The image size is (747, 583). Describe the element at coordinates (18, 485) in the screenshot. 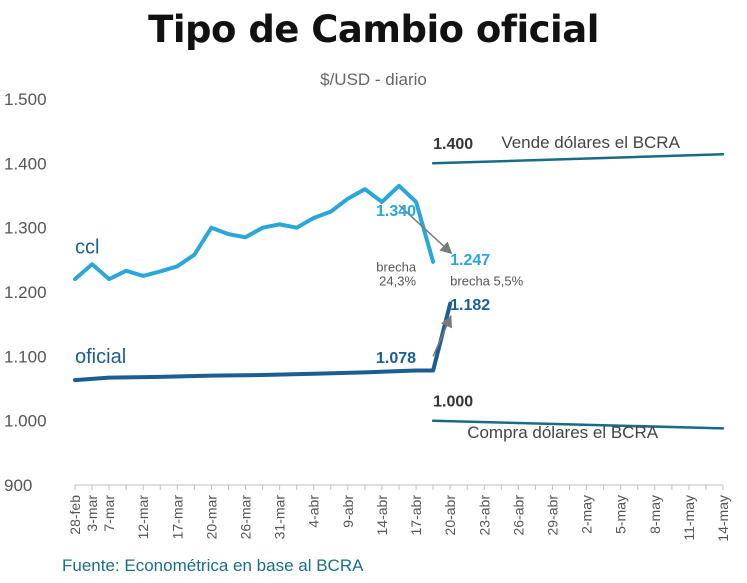

I see `y-tick-label: 900` at that location.